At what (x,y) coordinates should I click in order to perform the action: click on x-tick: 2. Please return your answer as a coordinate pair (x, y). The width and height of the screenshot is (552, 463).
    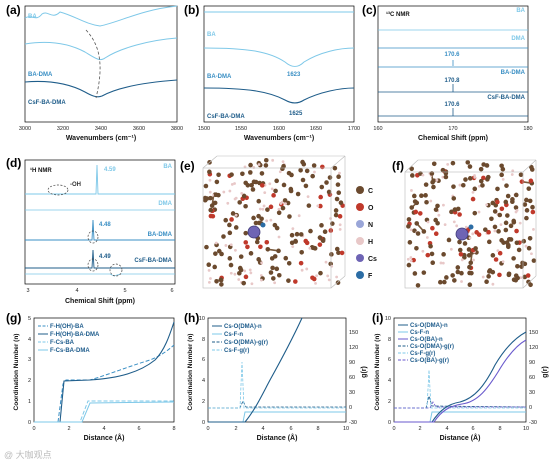
    Looking at the image, I should click on (68, 429).